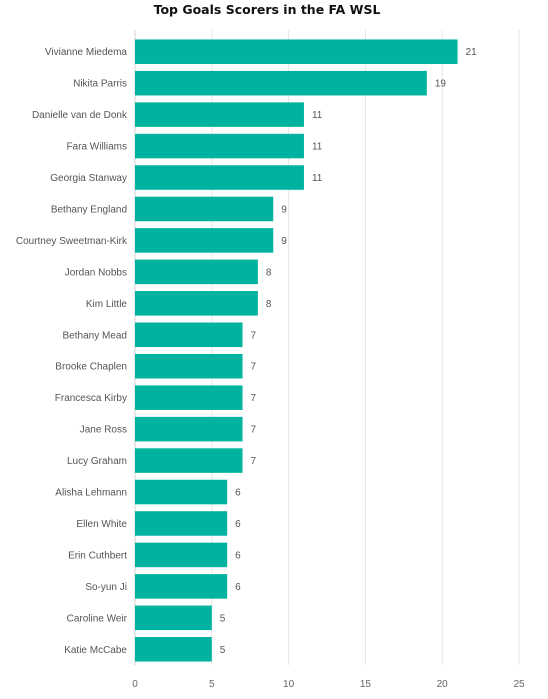 The width and height of the screenshot is (548, 699). What do you see at coordinates (86, 52) in the screenshot?
I see `category-label: Vivianne Miedema` at bounding box center [86, 52].